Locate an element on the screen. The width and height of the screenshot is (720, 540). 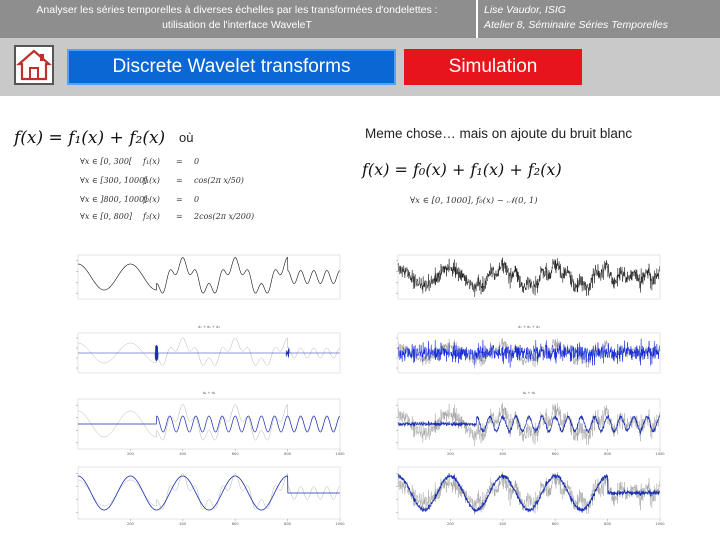
condition-value: cos(2π x/50) is located at coordinates (219, 180).